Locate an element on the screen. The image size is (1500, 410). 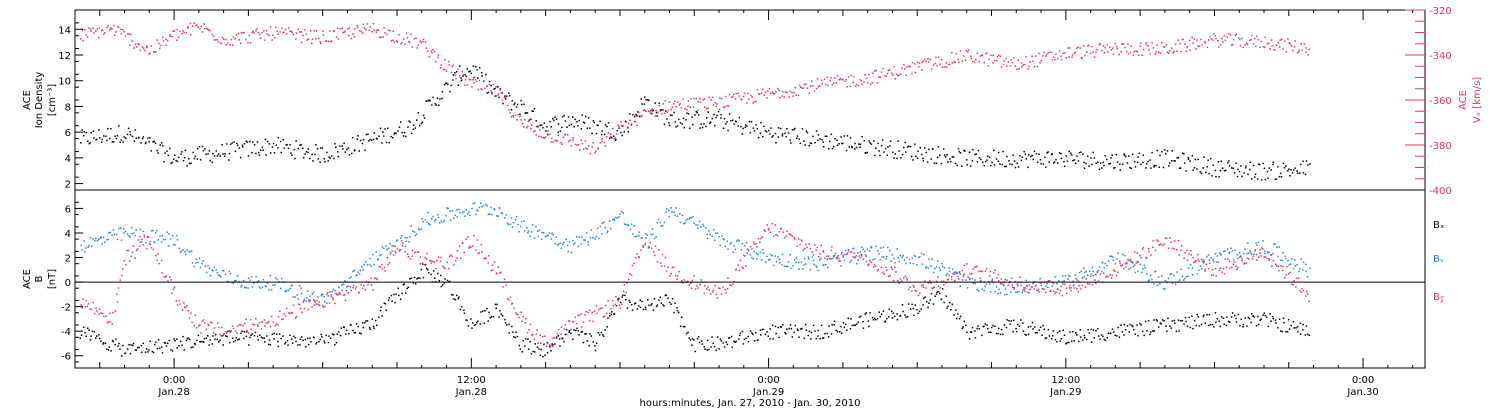
bottom-ylabel-line-3: [nT] is located at coordinates (52, 279).